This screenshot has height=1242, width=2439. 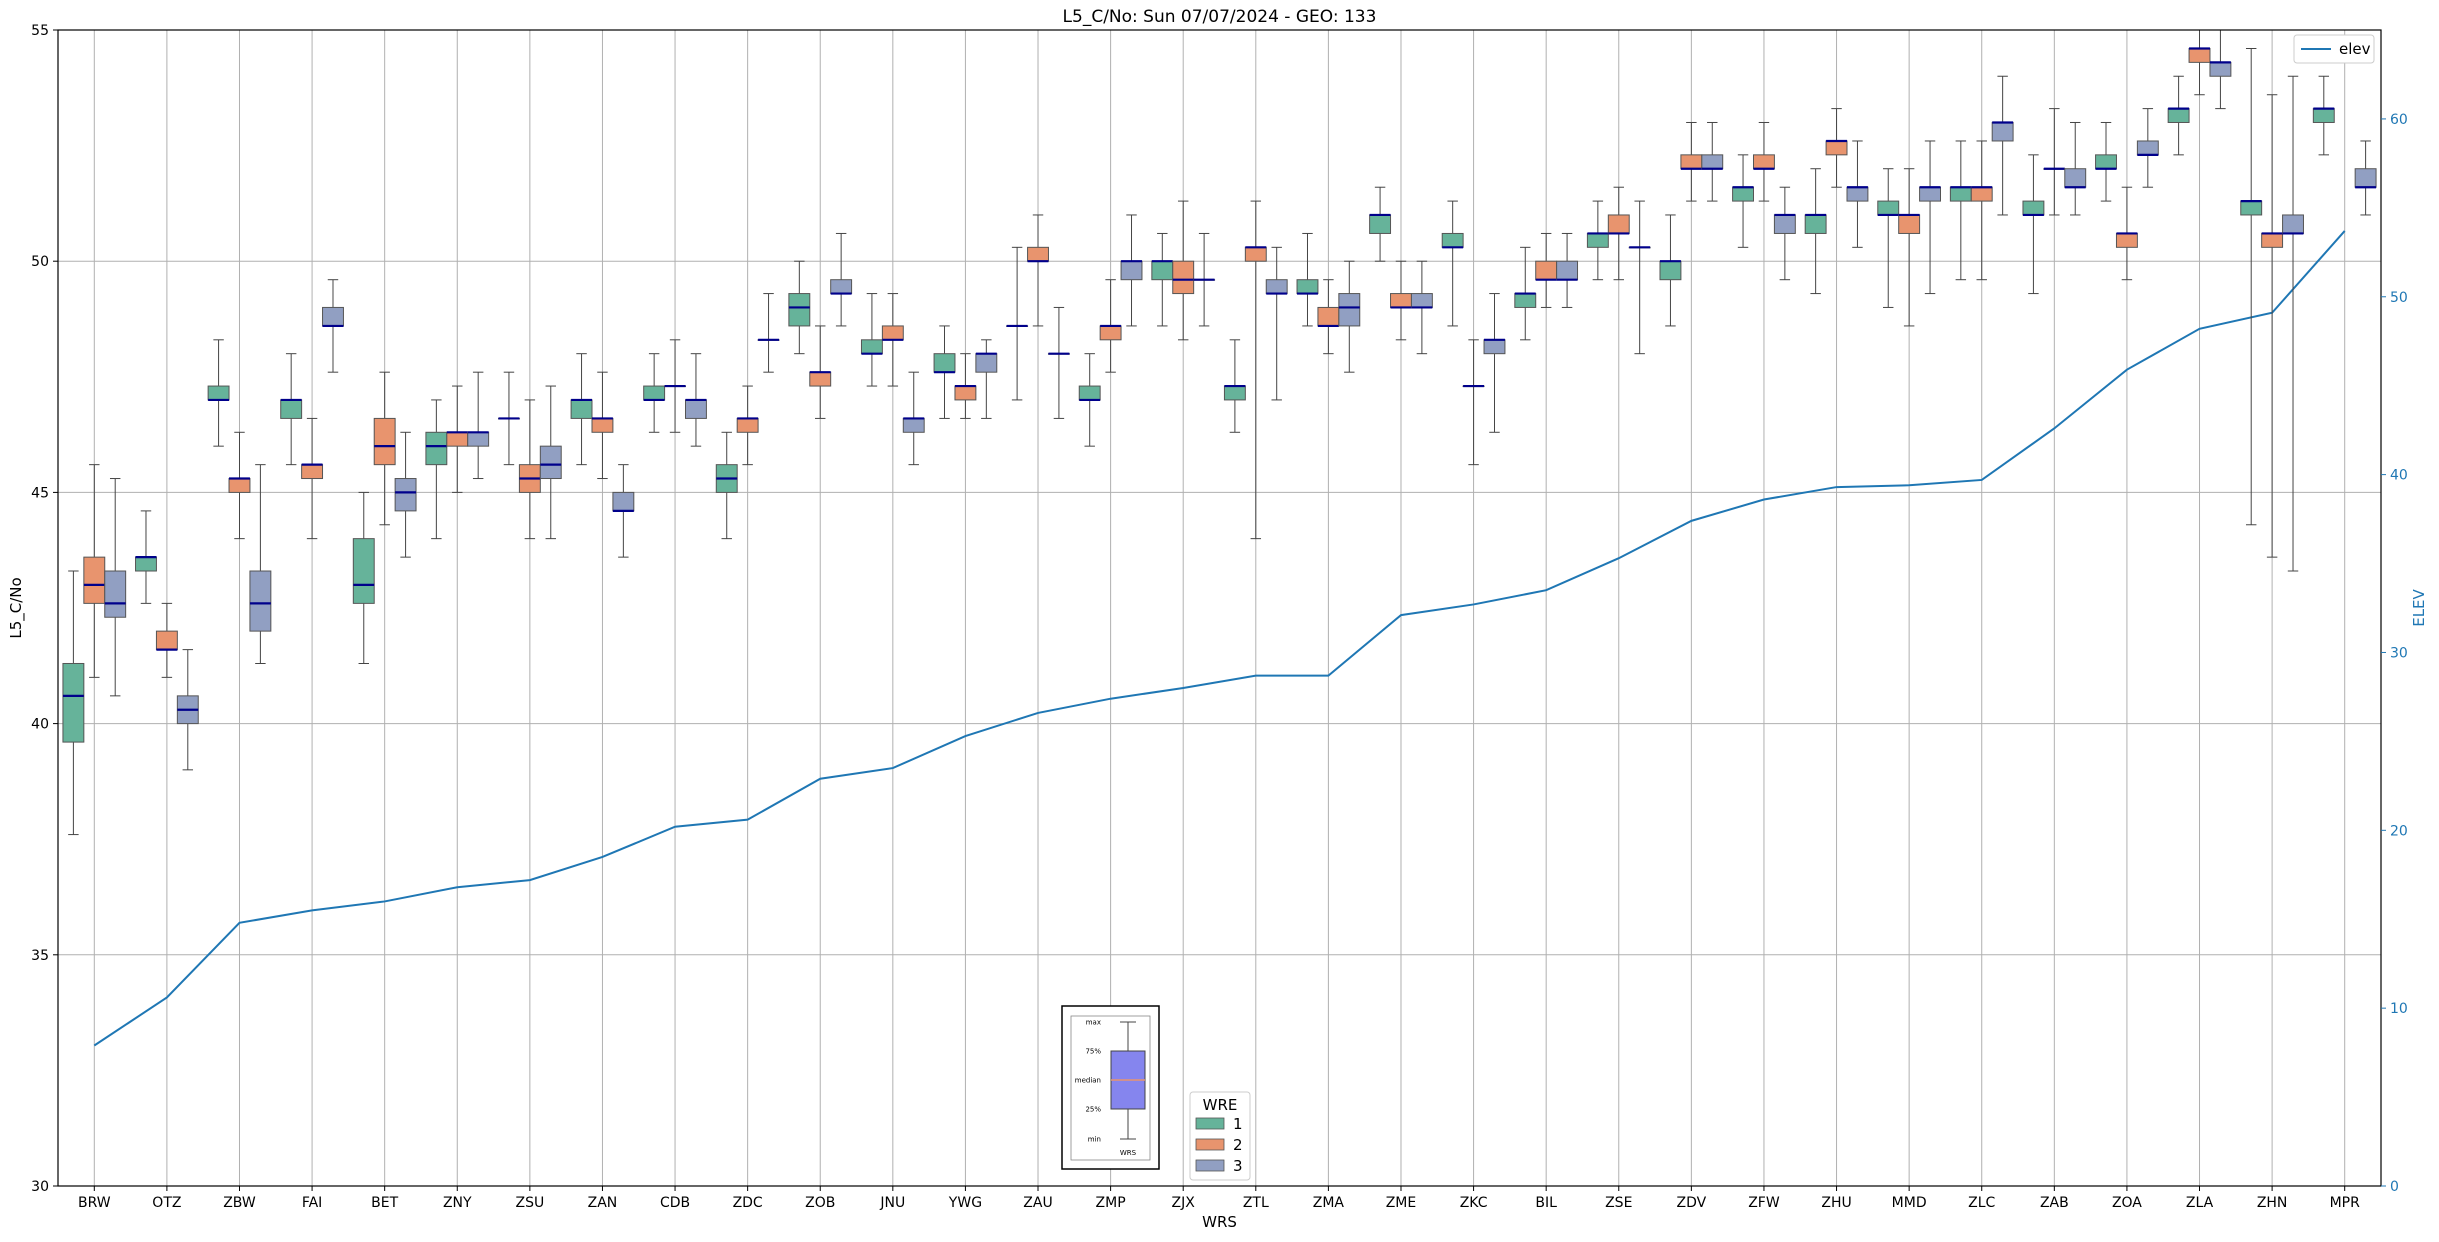 What do you see at coordinates (1255, 370) in the screenshot?
I see `box-ztl-wre2` at bounding box center [1255, 370].